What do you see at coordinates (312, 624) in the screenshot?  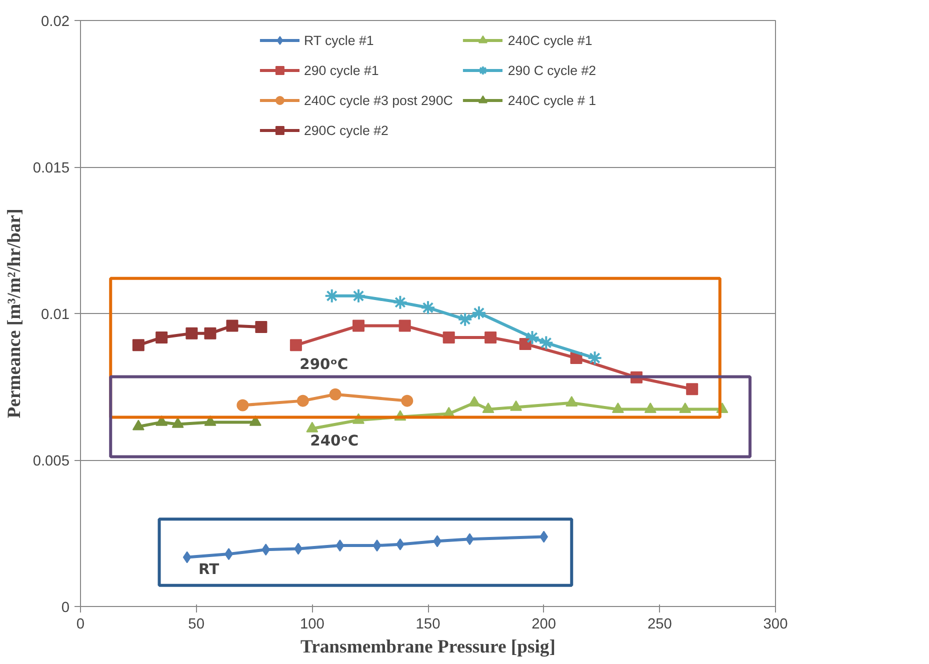 I see `x-tick-label: 100` at bounding box center [312, 624].